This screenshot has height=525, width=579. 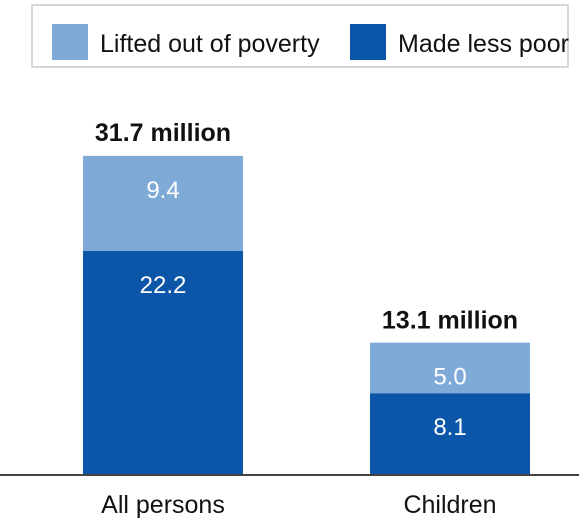 I want to click on legend-swatch-less-poor, so click(x=368, y=42).